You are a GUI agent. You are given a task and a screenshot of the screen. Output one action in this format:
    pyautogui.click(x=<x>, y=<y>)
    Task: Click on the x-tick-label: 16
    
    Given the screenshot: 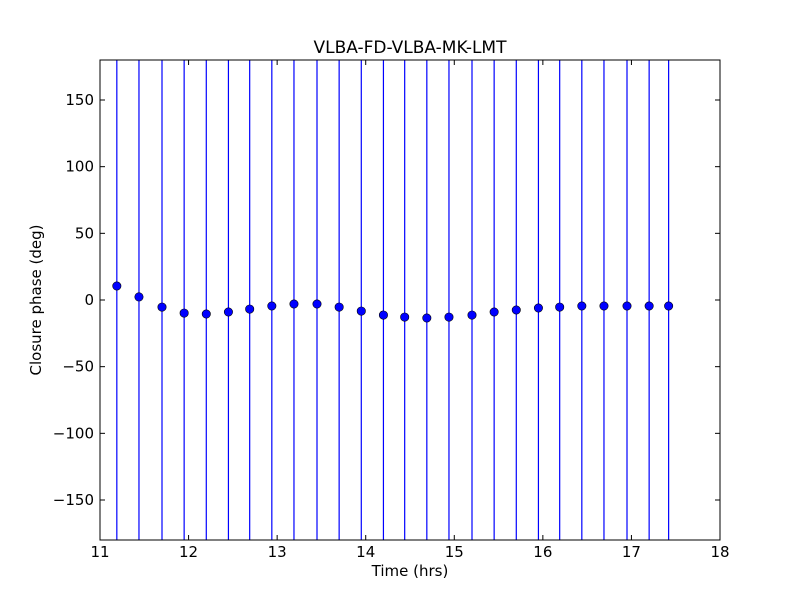 What is the action you would take?
    pyautogui.click(x=542, y=552)
    